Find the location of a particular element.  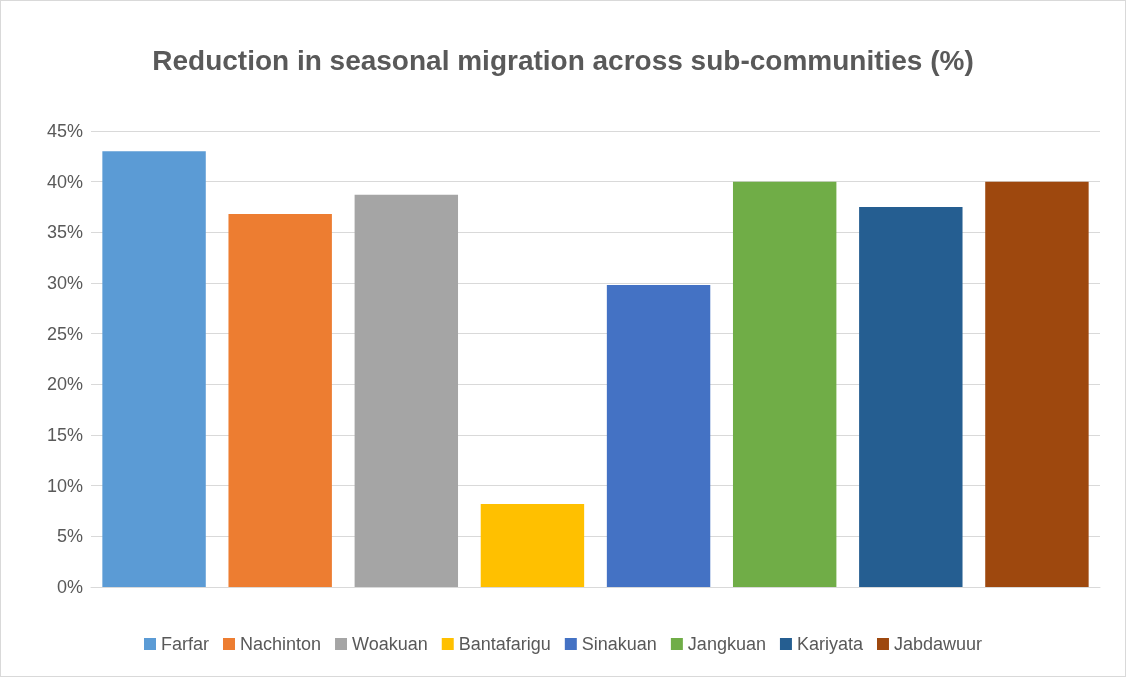

legend-label: Nachinton is located at coordinates (280, 644).